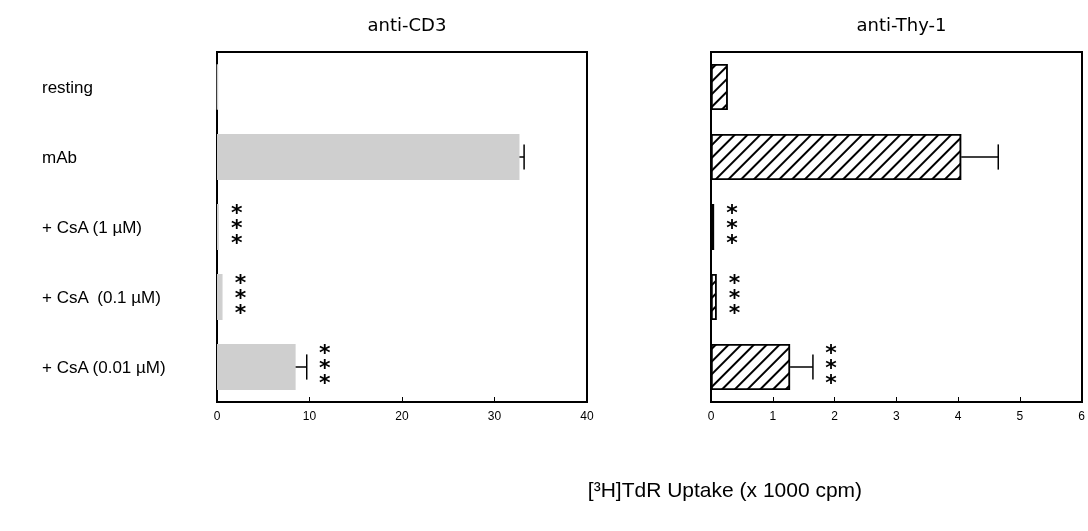  I want to click on chart-title: anti-Thy-1, so click(901, 24).